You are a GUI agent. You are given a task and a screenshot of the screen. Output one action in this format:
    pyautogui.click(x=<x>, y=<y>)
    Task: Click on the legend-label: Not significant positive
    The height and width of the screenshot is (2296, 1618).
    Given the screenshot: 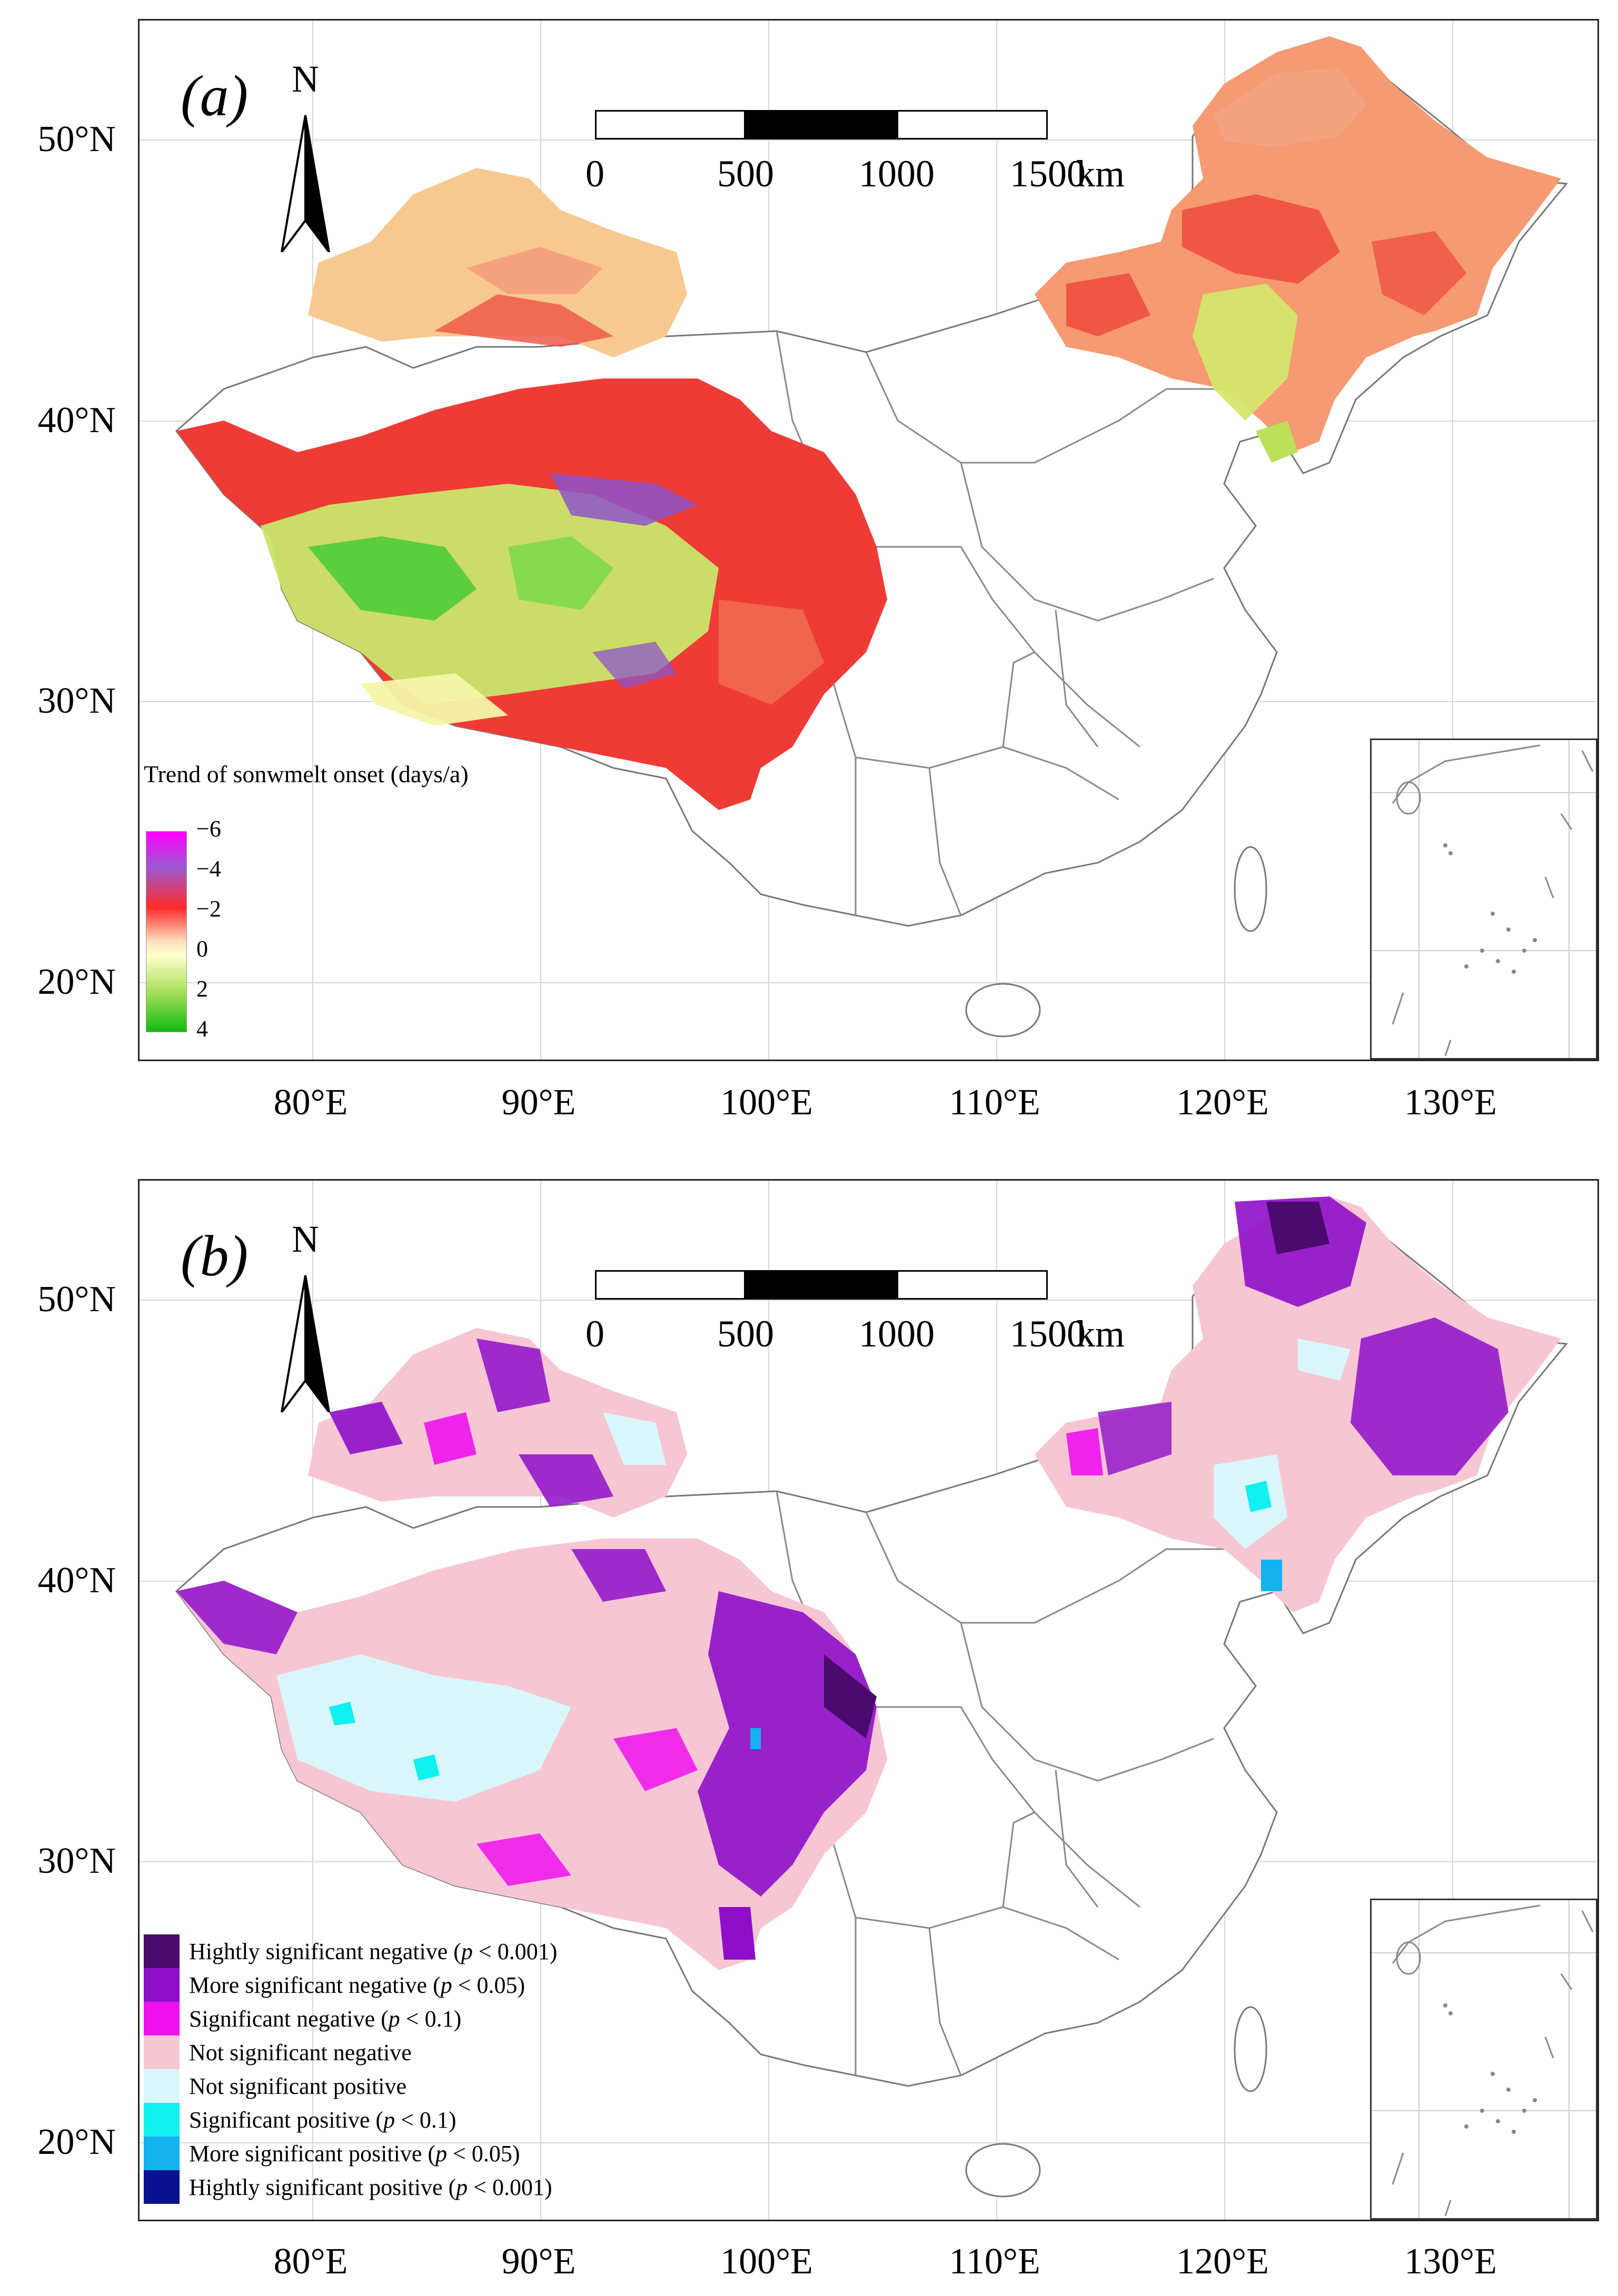 What is the action you would take?
    pyautogui.click(x=298, y=2086)
    